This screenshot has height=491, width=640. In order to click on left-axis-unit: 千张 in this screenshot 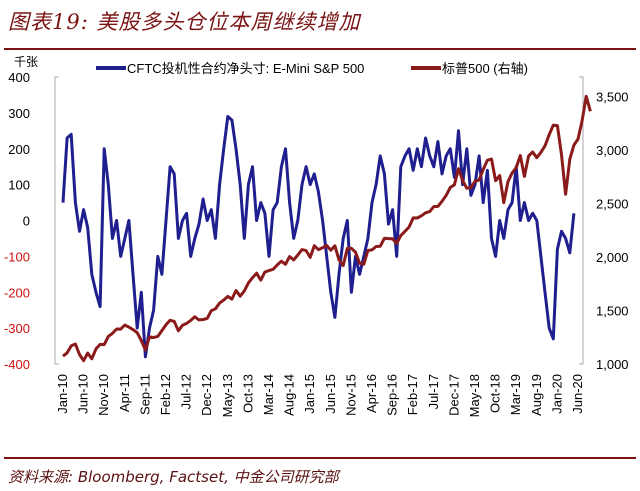, I will do `click(26, 62)`.